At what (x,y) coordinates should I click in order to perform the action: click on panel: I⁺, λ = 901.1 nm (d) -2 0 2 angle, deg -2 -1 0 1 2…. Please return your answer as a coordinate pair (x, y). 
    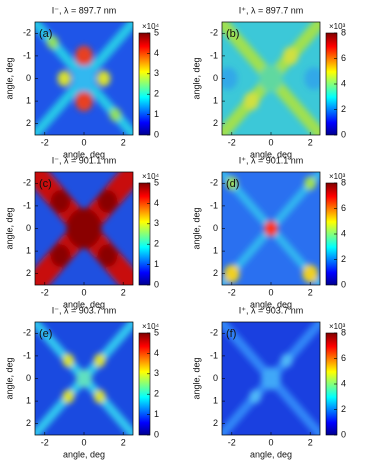
    Looking at the image, I should click on (268, 232).